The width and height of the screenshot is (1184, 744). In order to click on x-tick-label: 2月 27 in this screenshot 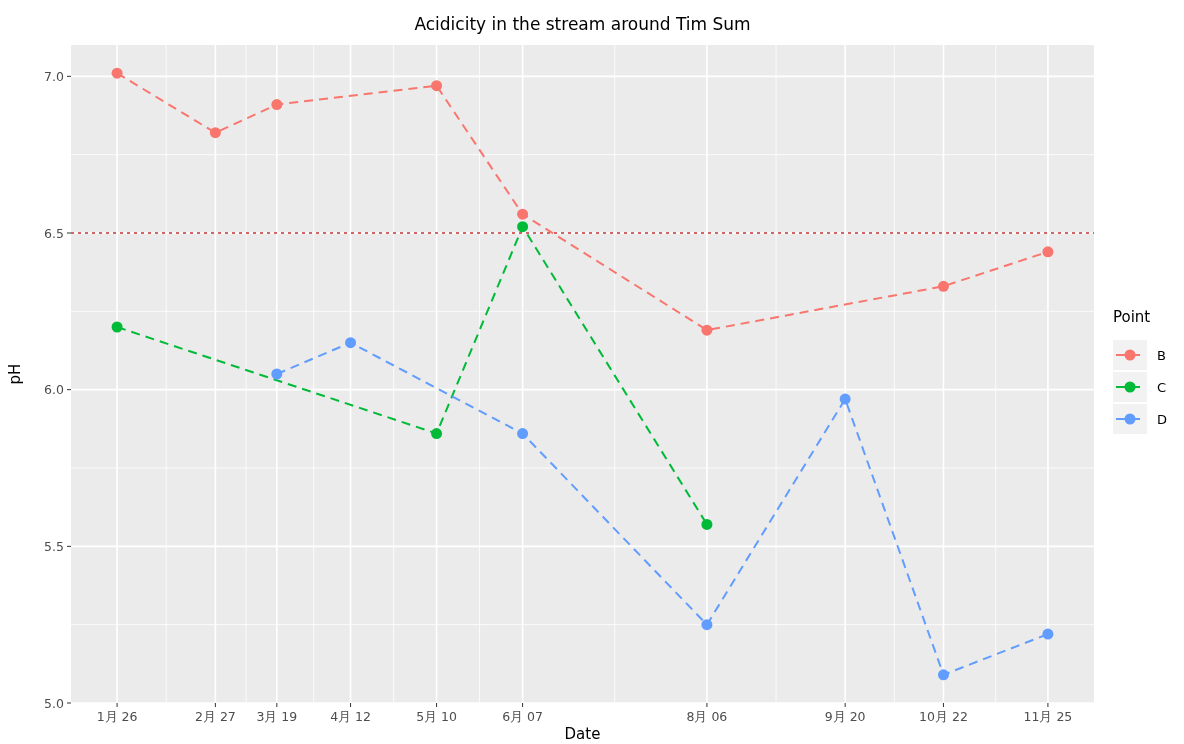, I will do `click(215, 716)`.